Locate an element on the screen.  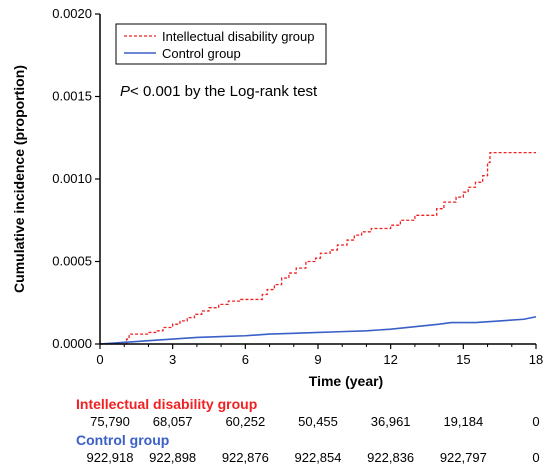
risk-count: 50,455 is located at coordinates (318, 421).